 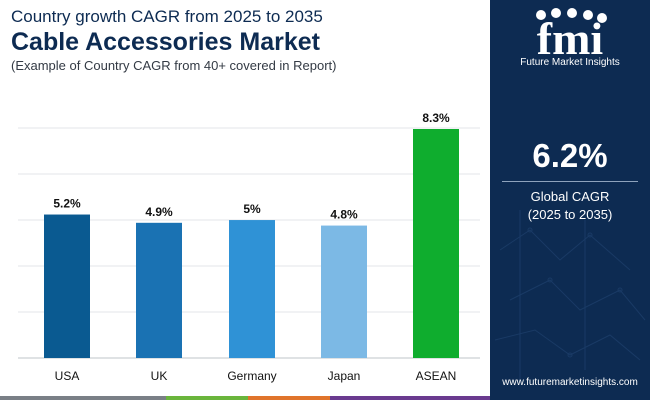 What do you see at coordinates (83, 398) in the screenshot?
I see `footer-segment-grey` at bounding box center [83, 398].